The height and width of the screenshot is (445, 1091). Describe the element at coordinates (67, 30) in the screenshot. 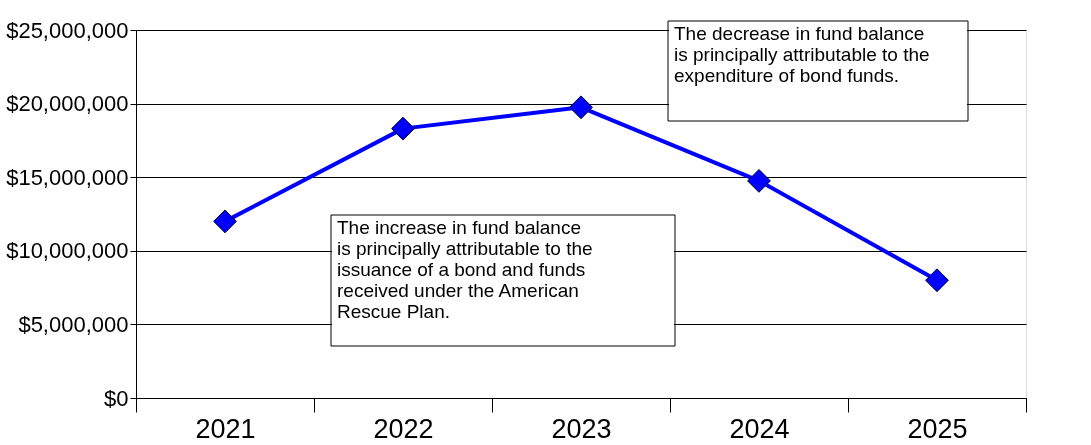

I see `y-tick-label: $25,000,000` at that location.